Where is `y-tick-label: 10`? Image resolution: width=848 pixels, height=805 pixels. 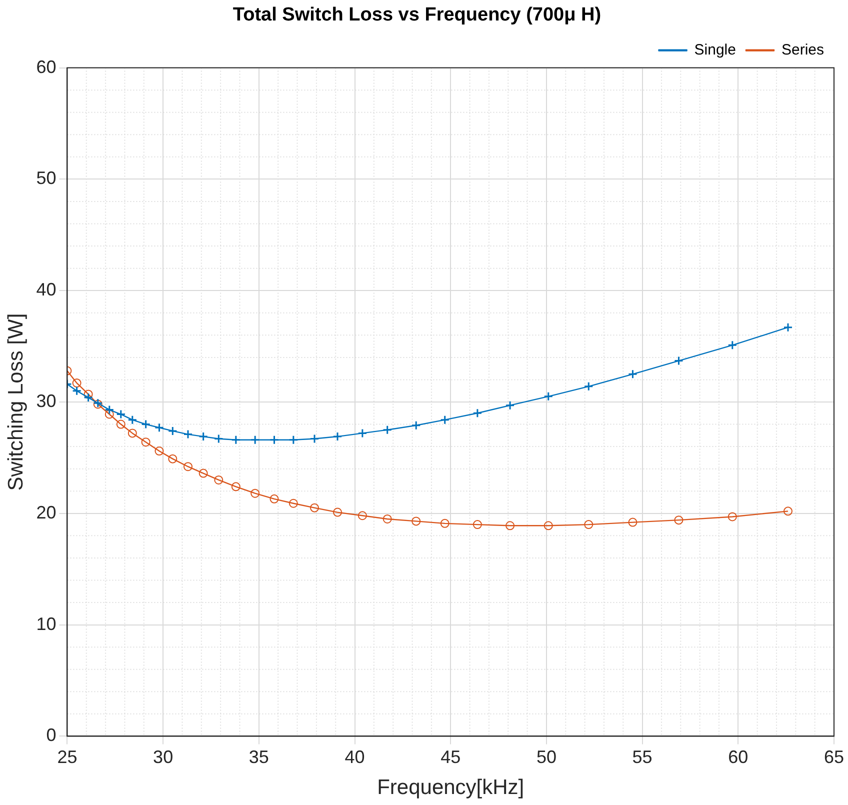 y-tick-label: 10 is located at coordinates (46, 624).